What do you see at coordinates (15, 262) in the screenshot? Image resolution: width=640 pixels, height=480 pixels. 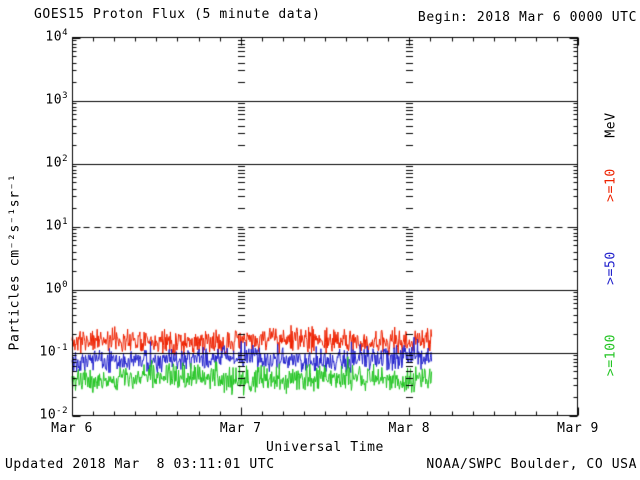 I see `y-axis-label: Particles cm⁻²s⁻¹sr⁻¹` at bounding box center [15, 262].